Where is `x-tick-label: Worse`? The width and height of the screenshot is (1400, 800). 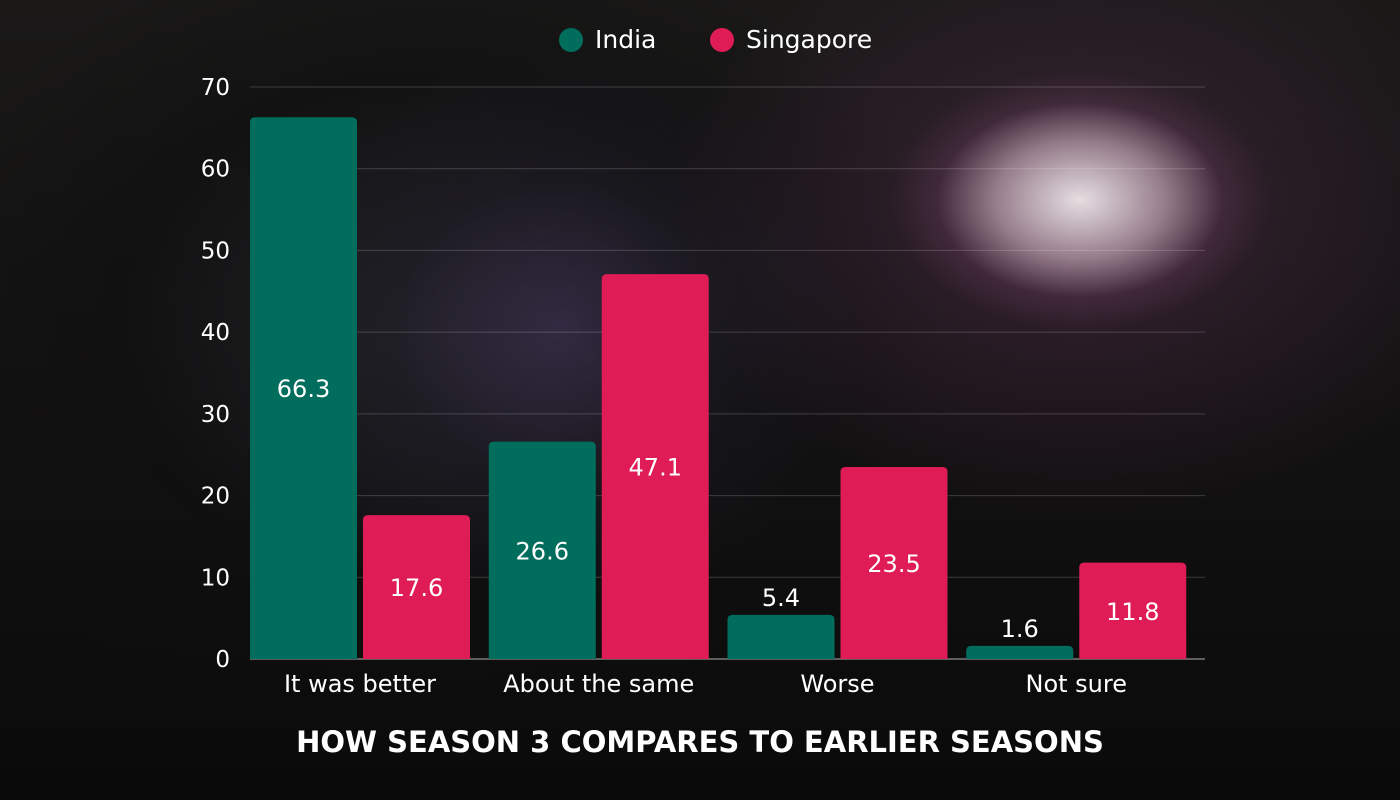 x-tick-label: Worse is located at coordinates (837, 684).